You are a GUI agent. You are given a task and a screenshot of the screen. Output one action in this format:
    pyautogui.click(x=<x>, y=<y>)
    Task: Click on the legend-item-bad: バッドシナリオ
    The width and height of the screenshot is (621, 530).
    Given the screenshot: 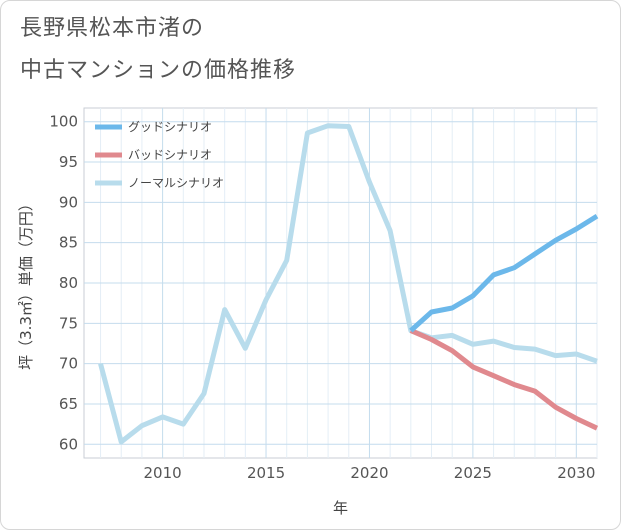 What is the action you would take?
    pyautogui.click(x=153, y=155)
    